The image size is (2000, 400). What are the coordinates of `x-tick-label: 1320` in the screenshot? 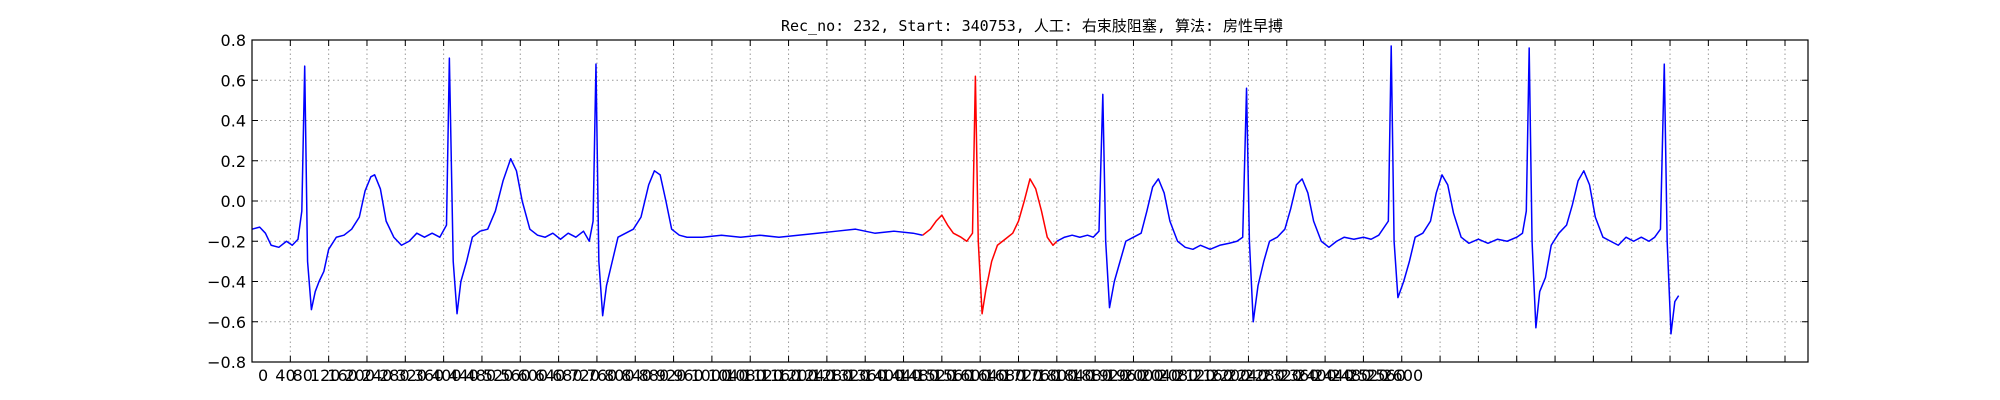 It's located at (849, 375).